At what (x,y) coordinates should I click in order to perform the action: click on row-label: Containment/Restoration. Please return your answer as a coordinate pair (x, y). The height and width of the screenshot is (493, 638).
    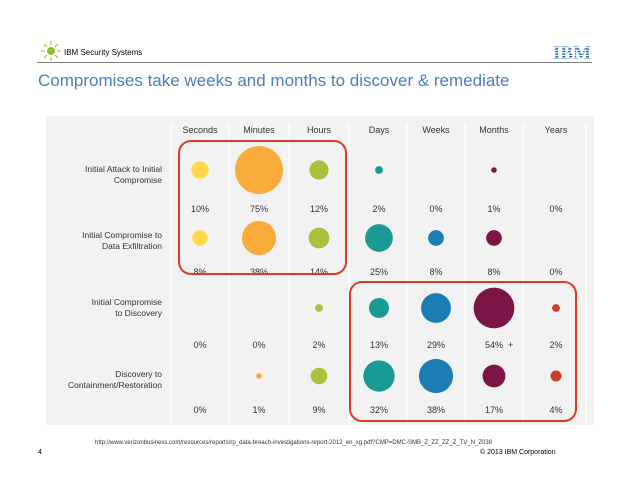
    Looking at the image, I should click on (115, 385).